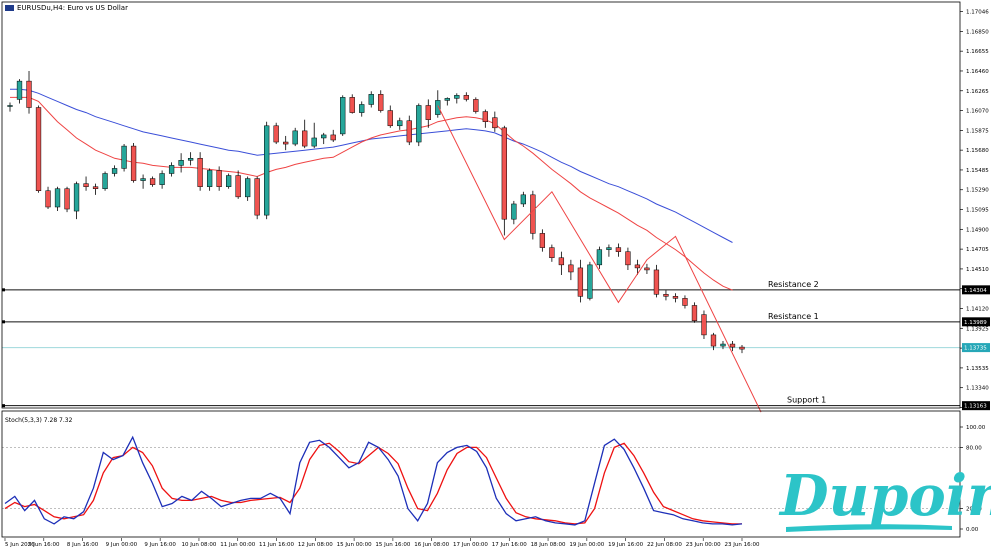  Describe the element at coordinates (977, 230) in the screenshot. I see `price-tick-label: 1.14900` at that location.